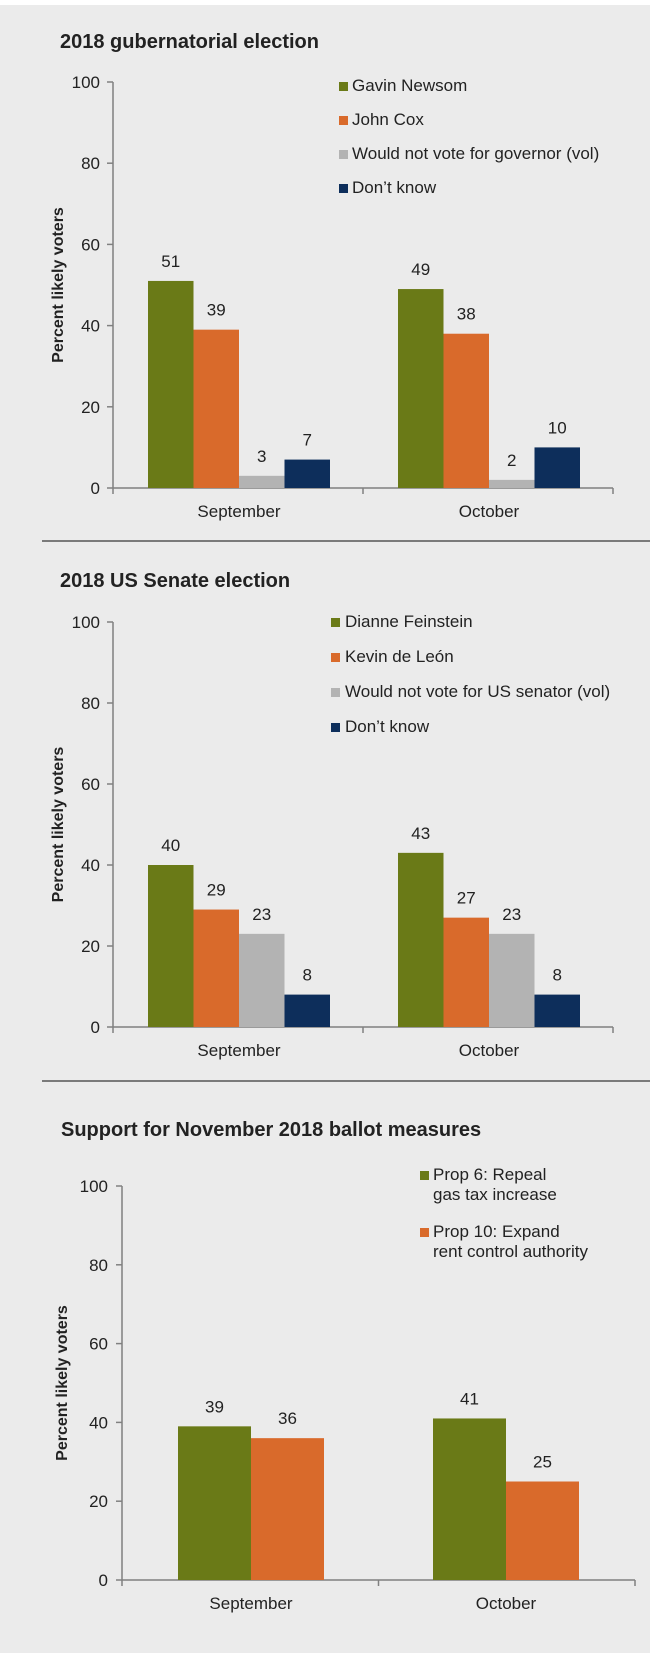 The image size is (650, 1658). Describe the element at coordinates (409, 85) in the screenshot. I see `legend-label: Gavin Newsom` at that location.